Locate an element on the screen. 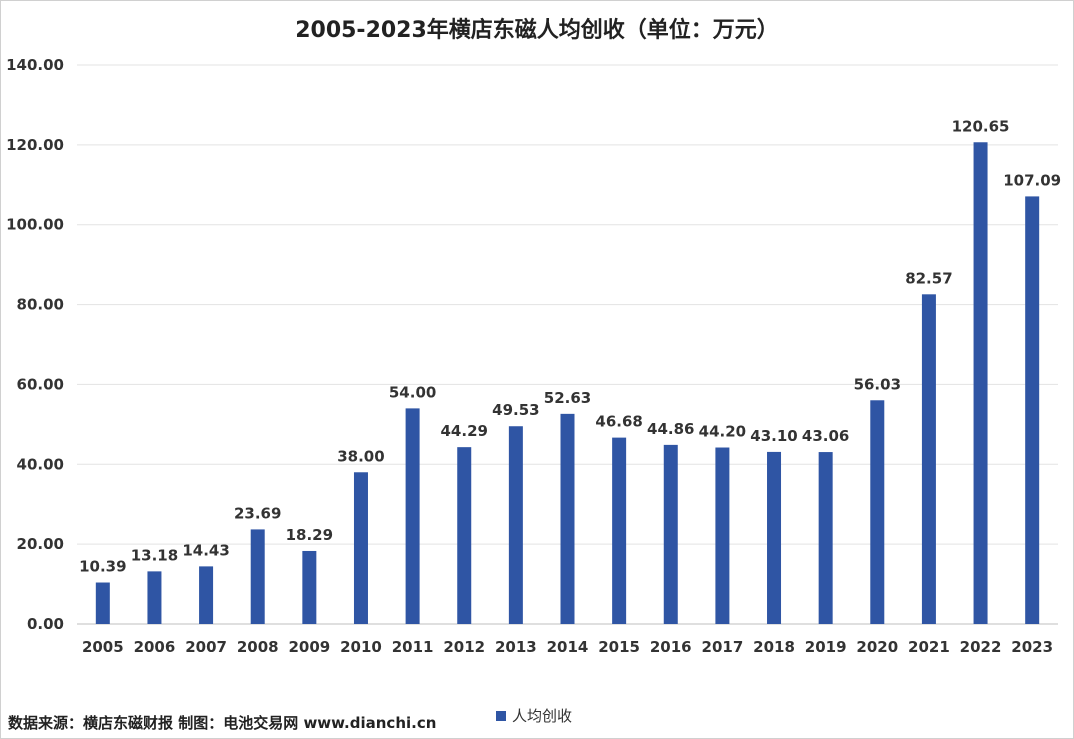  x-tick-label: 2023 is located at coordinates (1032, 647).